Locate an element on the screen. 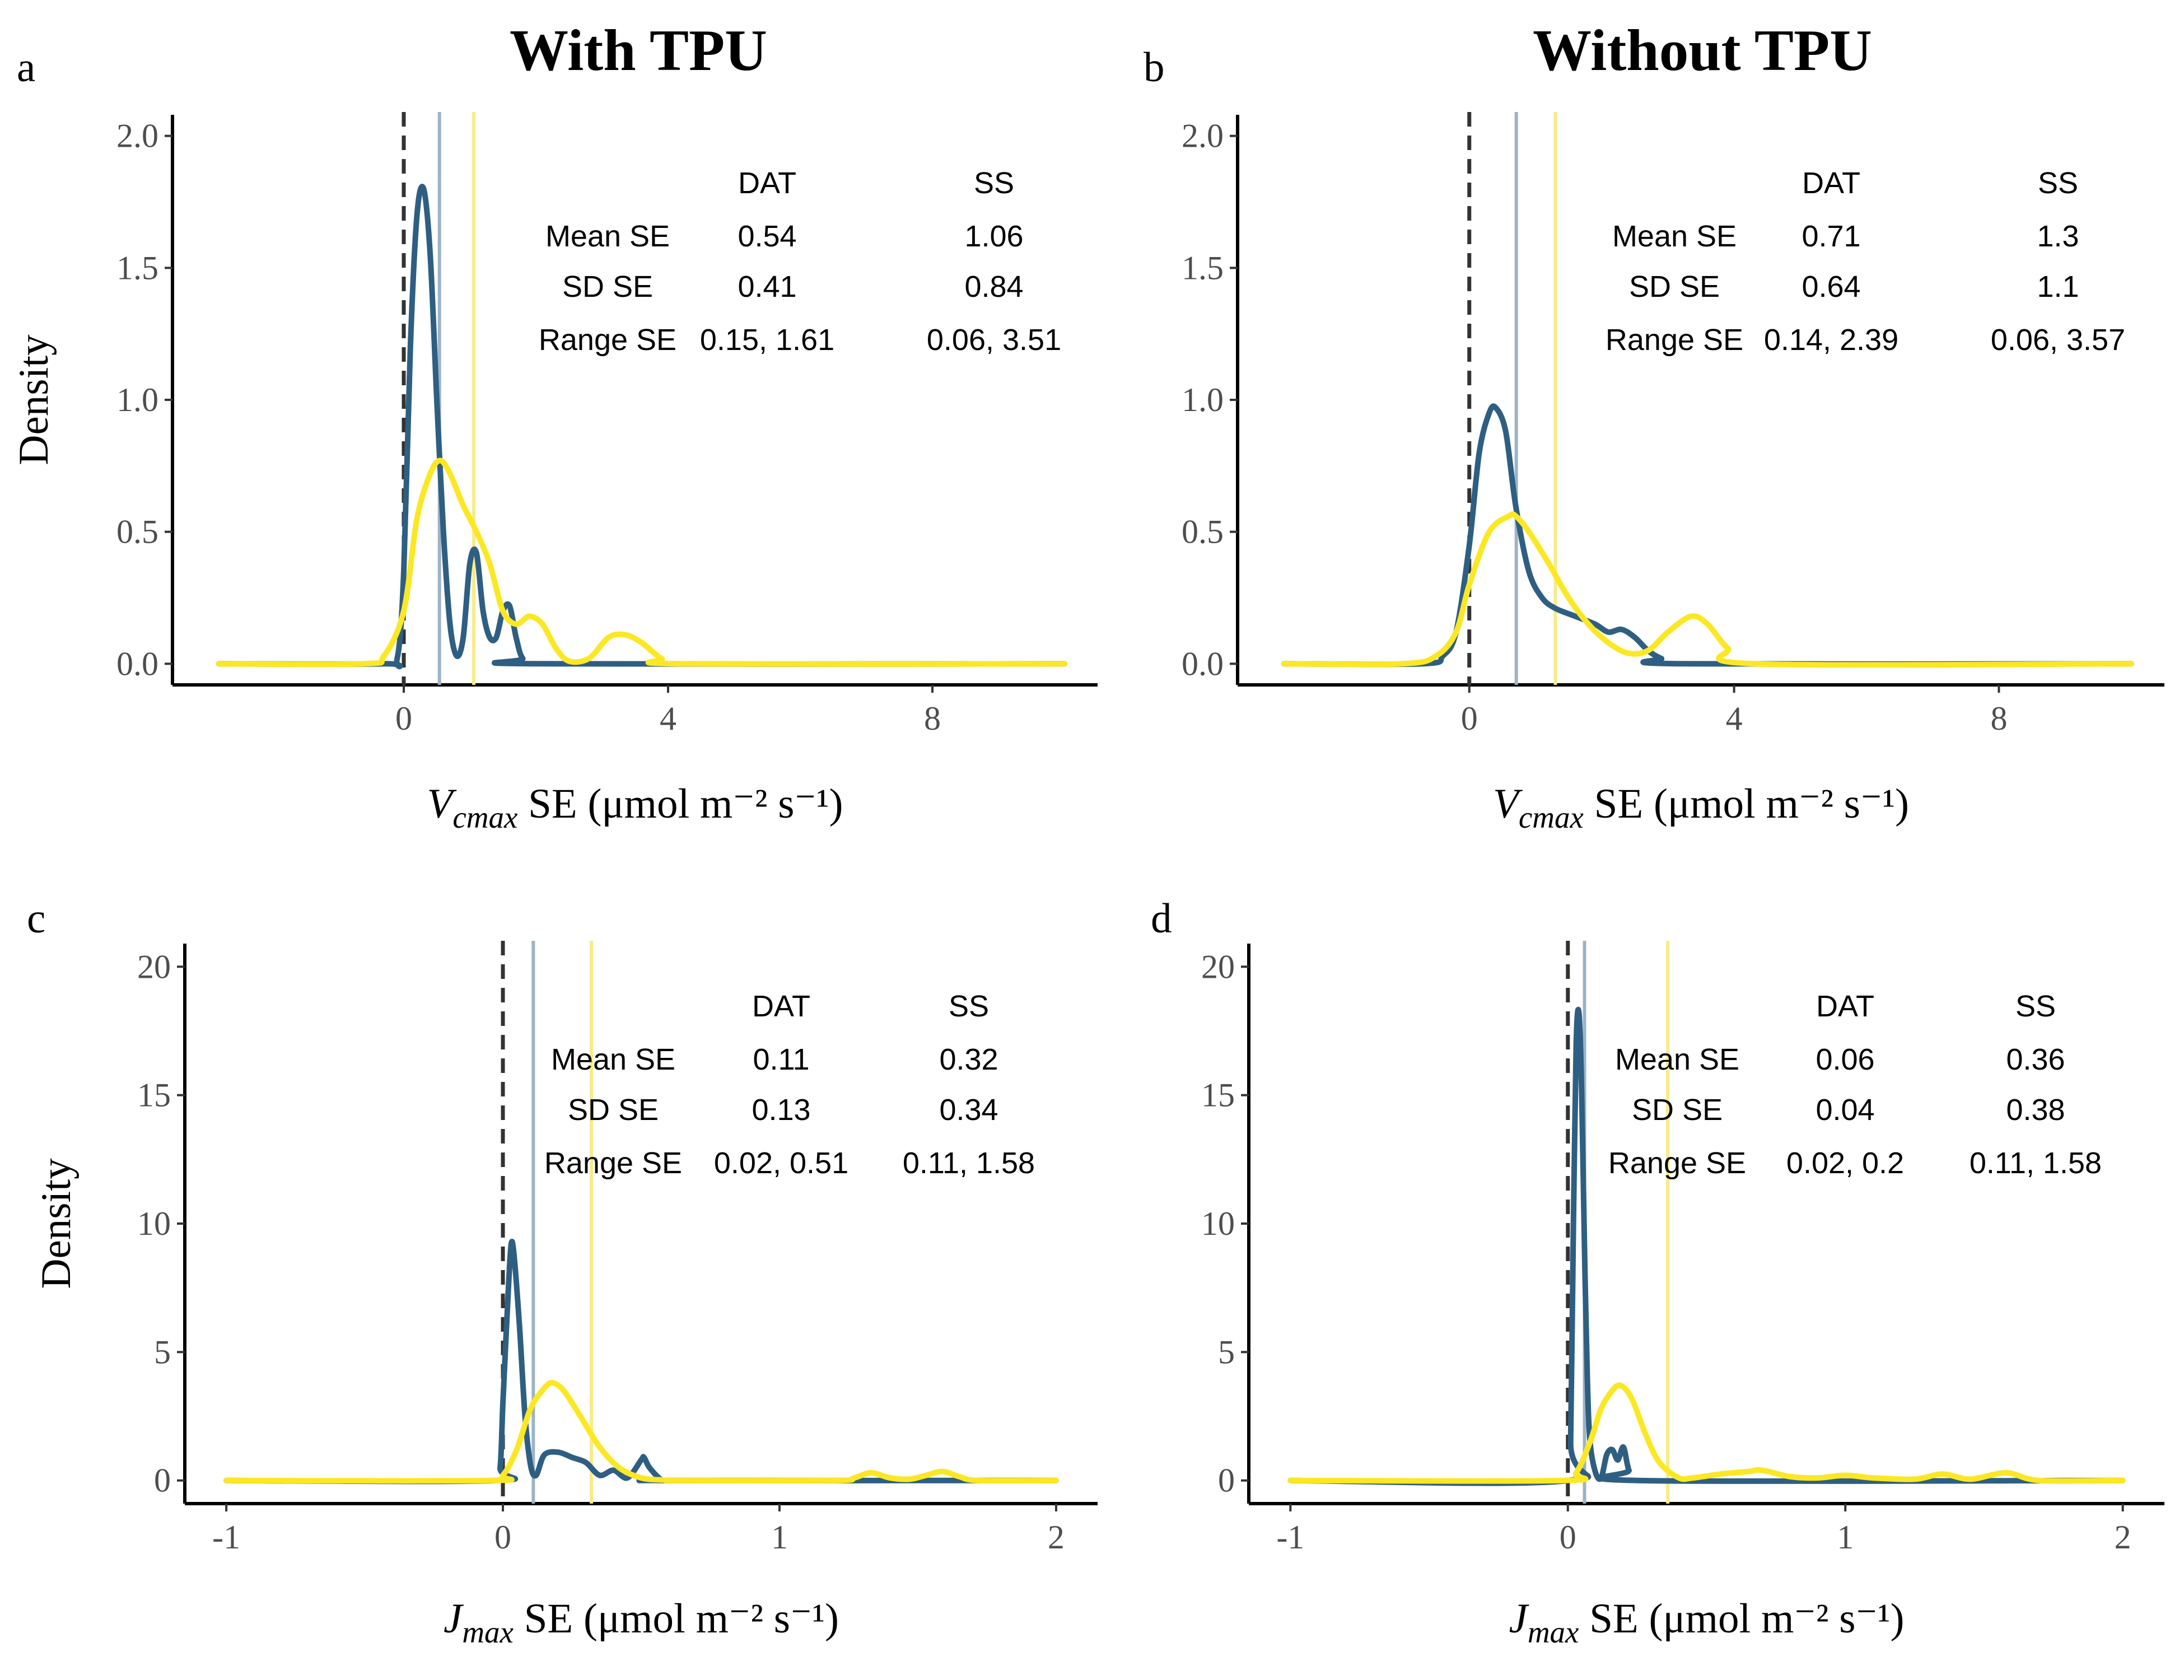 Image resolution: width=2184 pixels, height=1680 pixels. table-cell-ss: 0.84 is located at coordinates (994, 287).